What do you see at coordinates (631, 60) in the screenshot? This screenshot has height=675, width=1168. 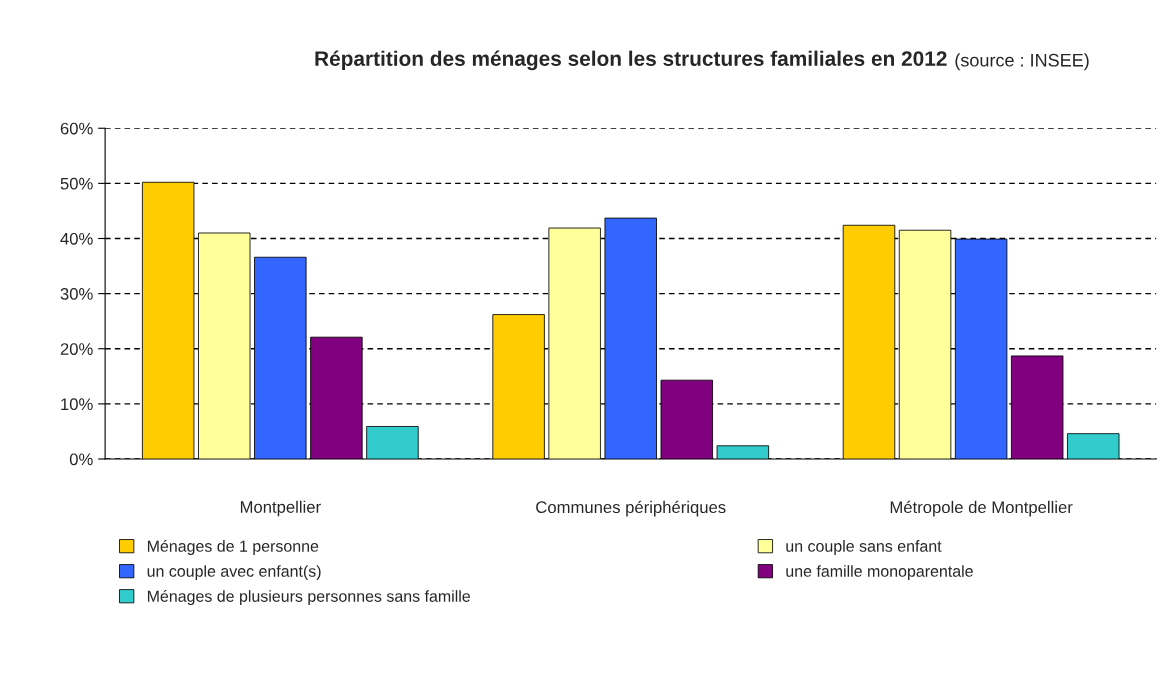 I see `chart-title: Répartition des ménages selon les structures familiales en 2012` at bounding box center [631, 60].